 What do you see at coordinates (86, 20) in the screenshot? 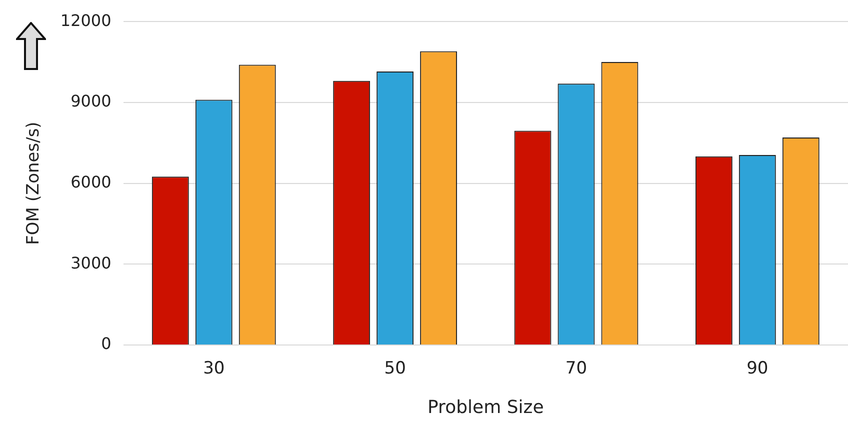
I see `y-tick-label: 12000` at bounding box center [86, 20].